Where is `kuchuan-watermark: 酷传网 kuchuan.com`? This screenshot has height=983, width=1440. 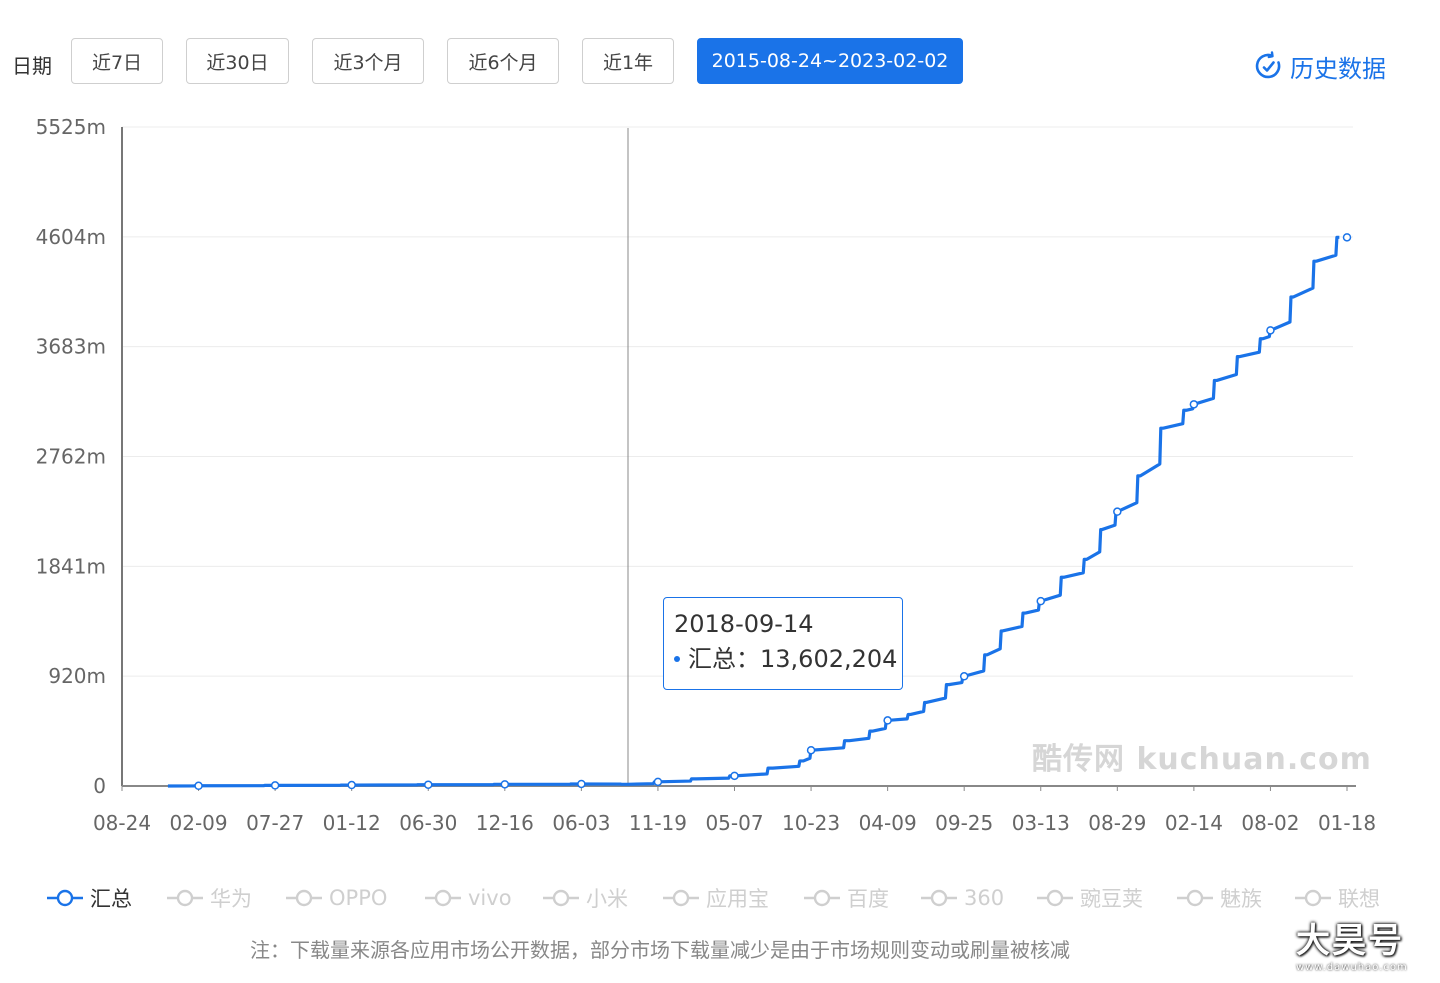 kuchuan-watermark: 酷传网 kuchuan.com is located at coordinates (1202, 759).